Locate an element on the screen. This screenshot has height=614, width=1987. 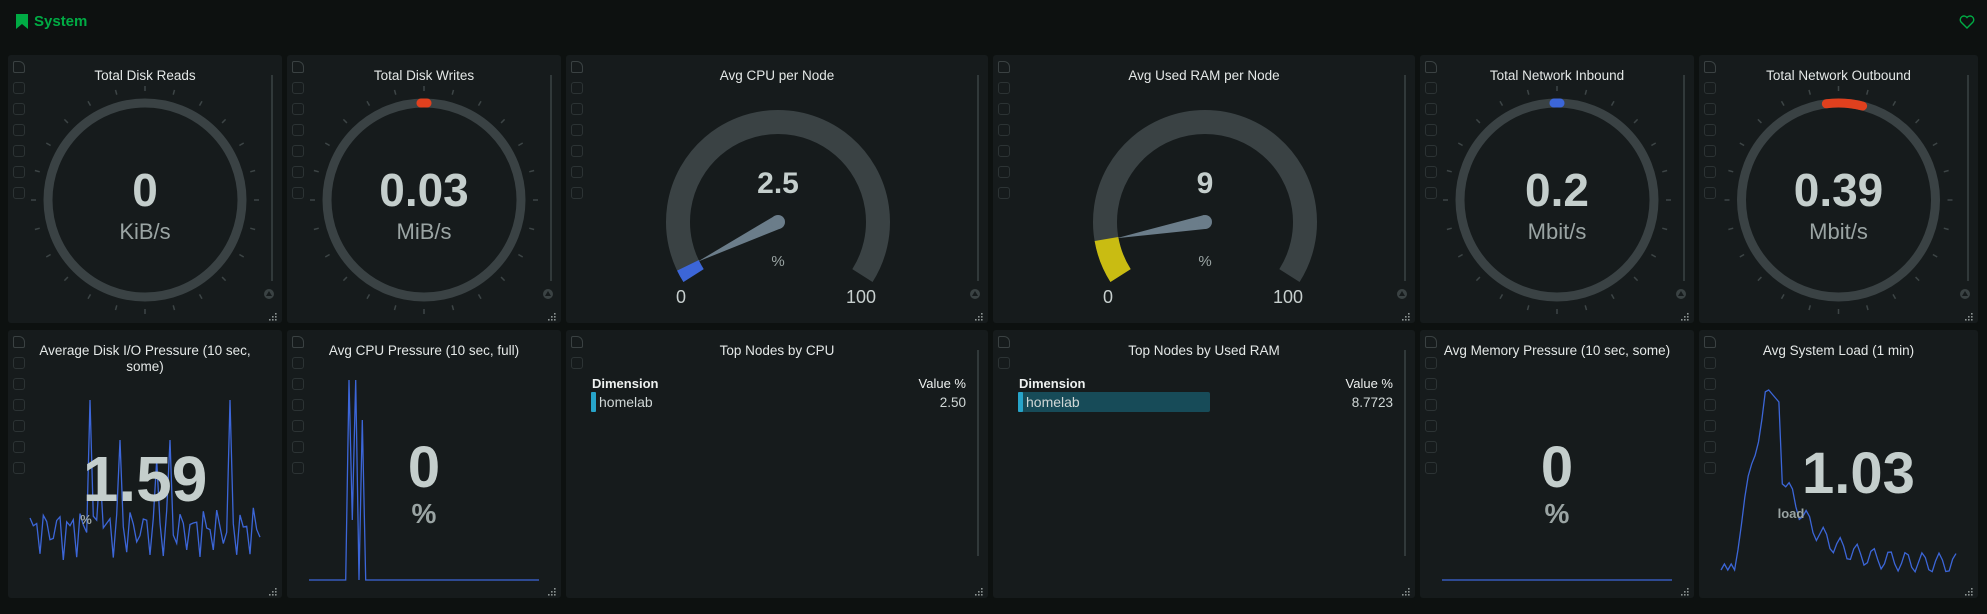
gauge-panel-disk-reads: Total Disk Reads 0 KiB/s is located at coordinates (145, 189).